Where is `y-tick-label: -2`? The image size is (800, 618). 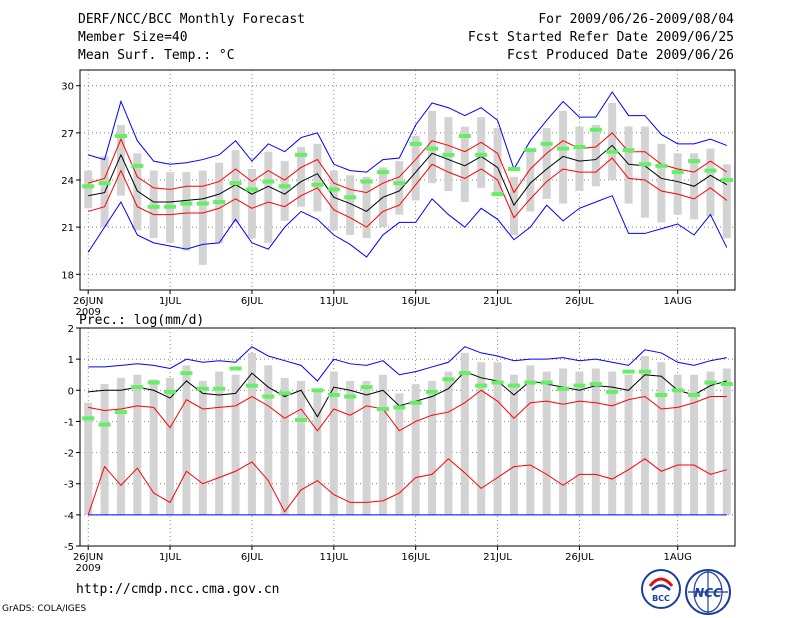 y-tick-label: -2 is located at coordinates (69, 454).